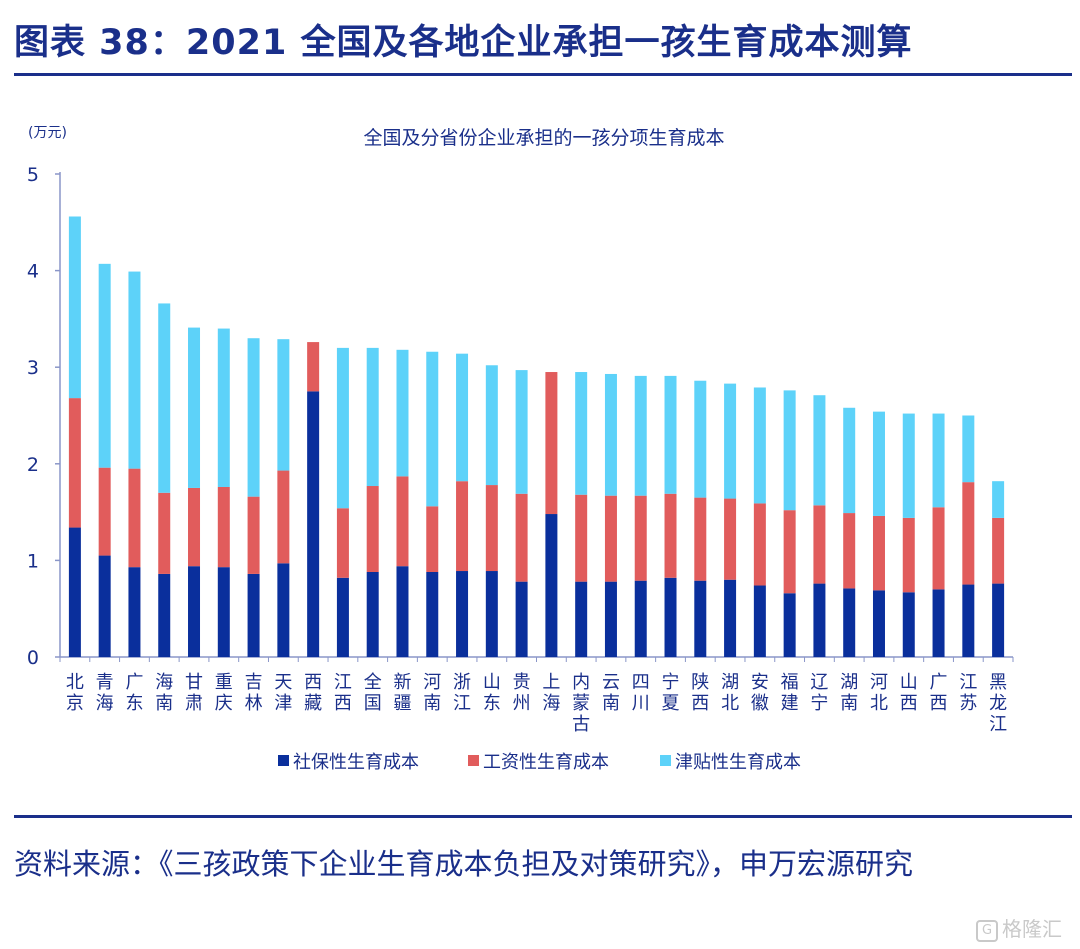 The height and width of the screenshot is (949, 1080). Describe the element at coordinates (134, 693) in the screenshot. I see `x-category-label: 广东` at that location.